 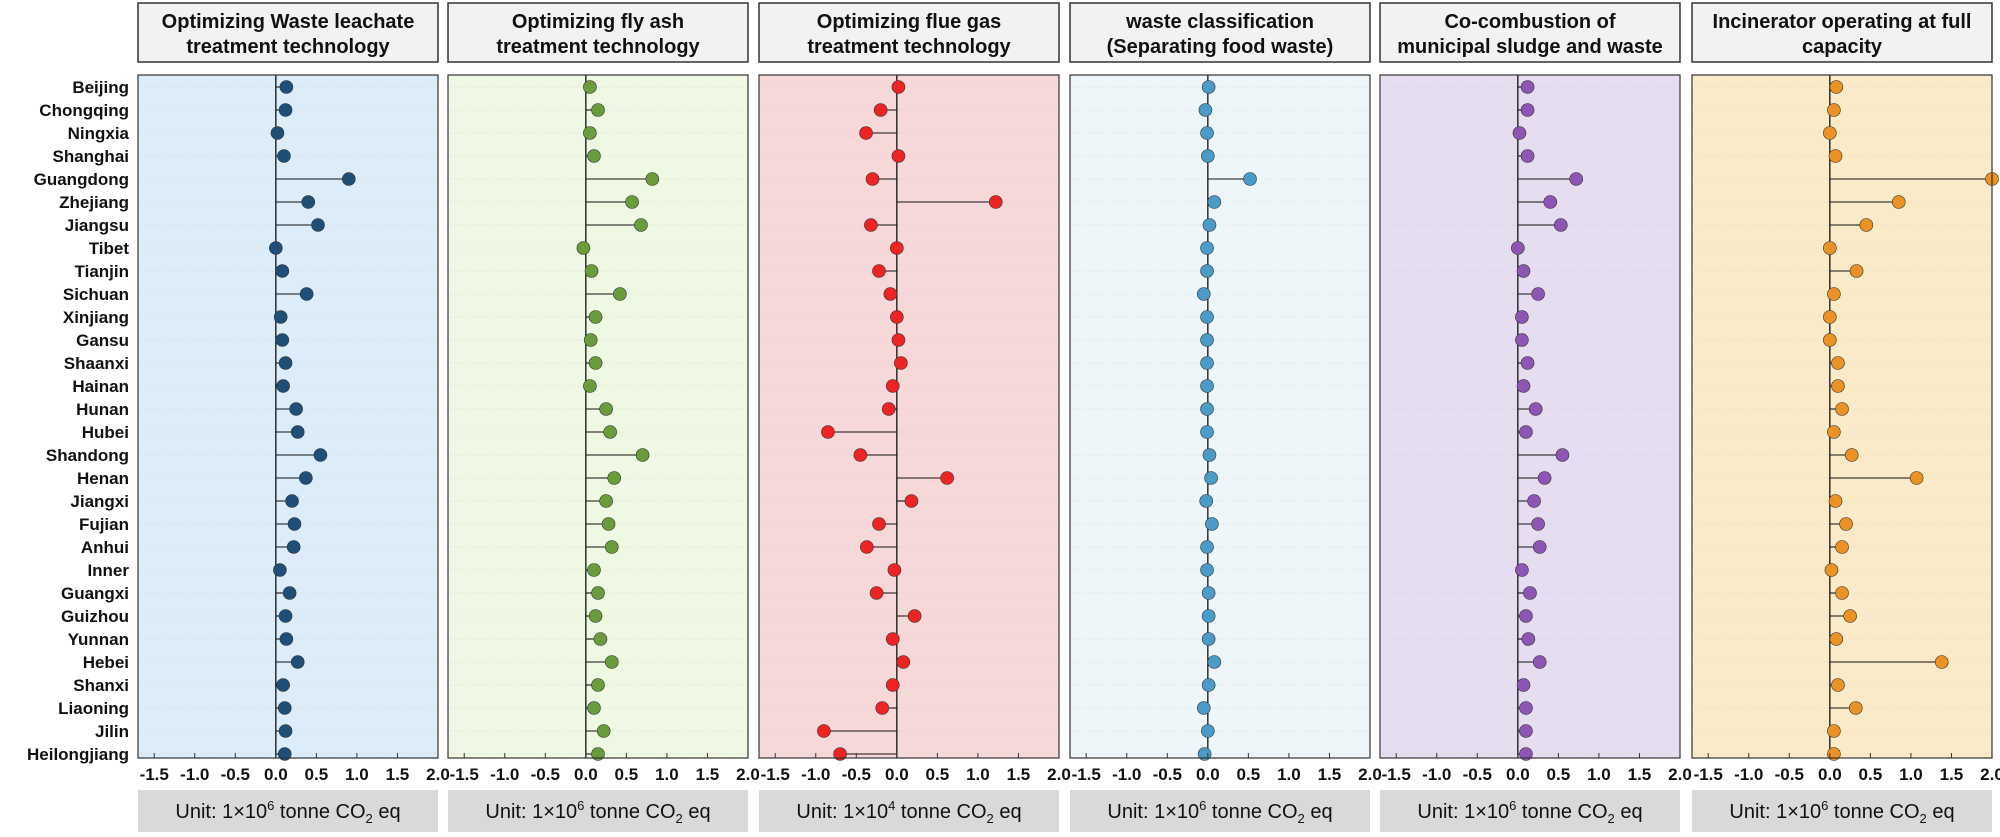 What do you see at coordinates (103, 478) in the screenshot?
I see `region-label: Henan` at bounding box center [103, 478].